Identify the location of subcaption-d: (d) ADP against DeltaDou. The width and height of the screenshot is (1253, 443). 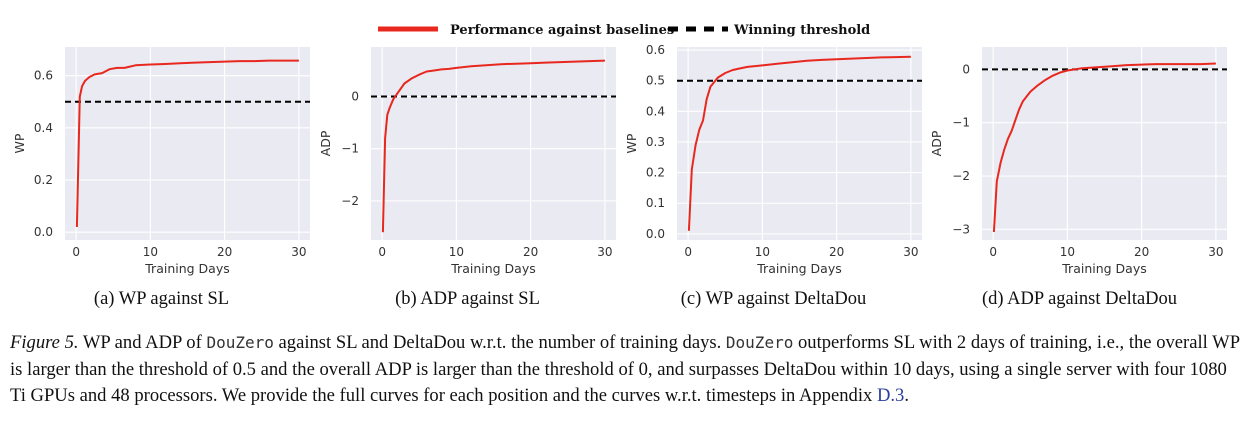
(1079, 299).